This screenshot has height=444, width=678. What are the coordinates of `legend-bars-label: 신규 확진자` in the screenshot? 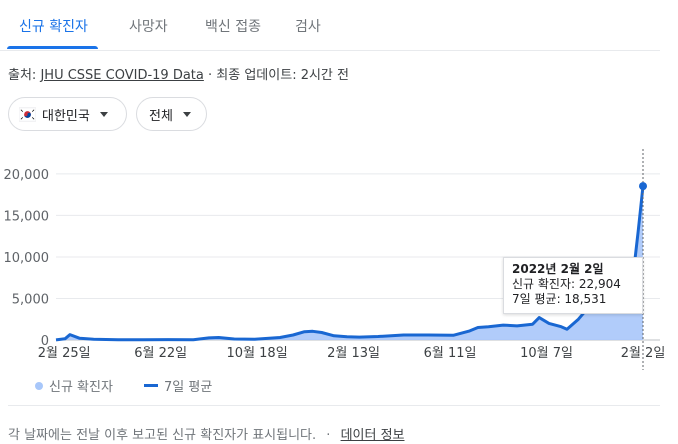 It's located at (81, 387).